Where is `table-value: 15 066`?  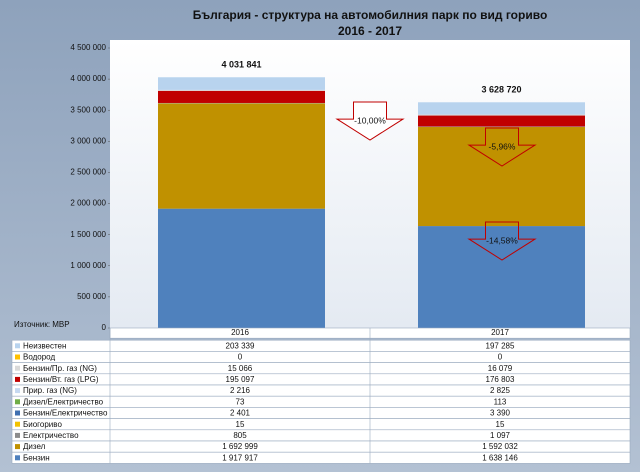 table-value: 15 066 is located at coordinates (240, 368).